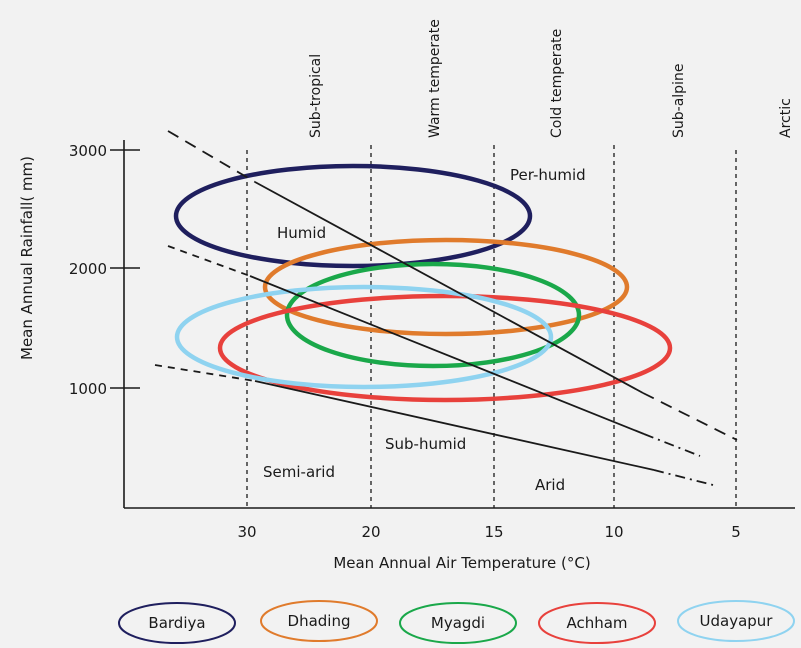 This screenshot has height=648, width=801. What do you see at coordinates (672, 445) in the screenshot?
I see `boundary-middle-dash-right` at bounding box center [672, 445].